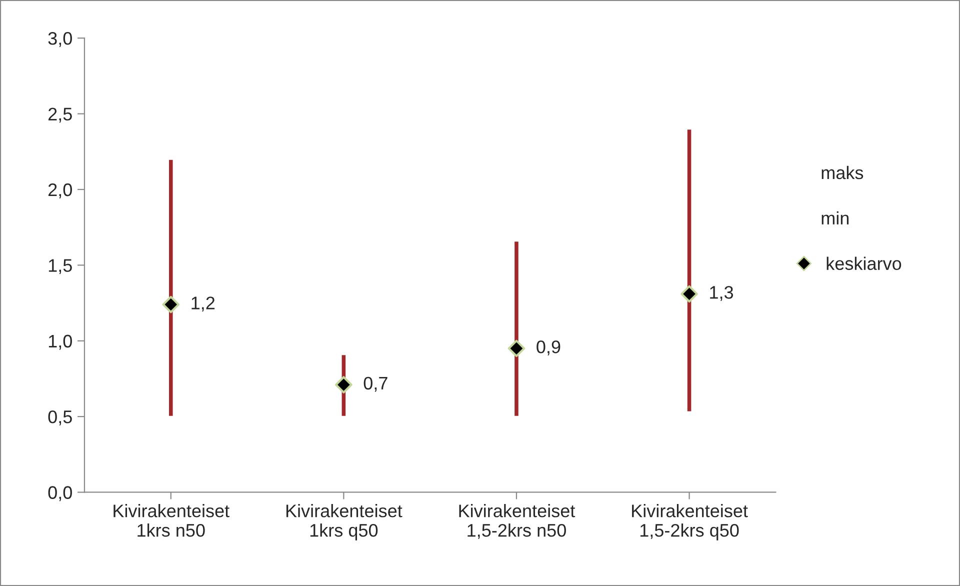 The width and height of the screenshot is (960, 586). I want to click on y-tick-label: 1,5, so click(60, 266).